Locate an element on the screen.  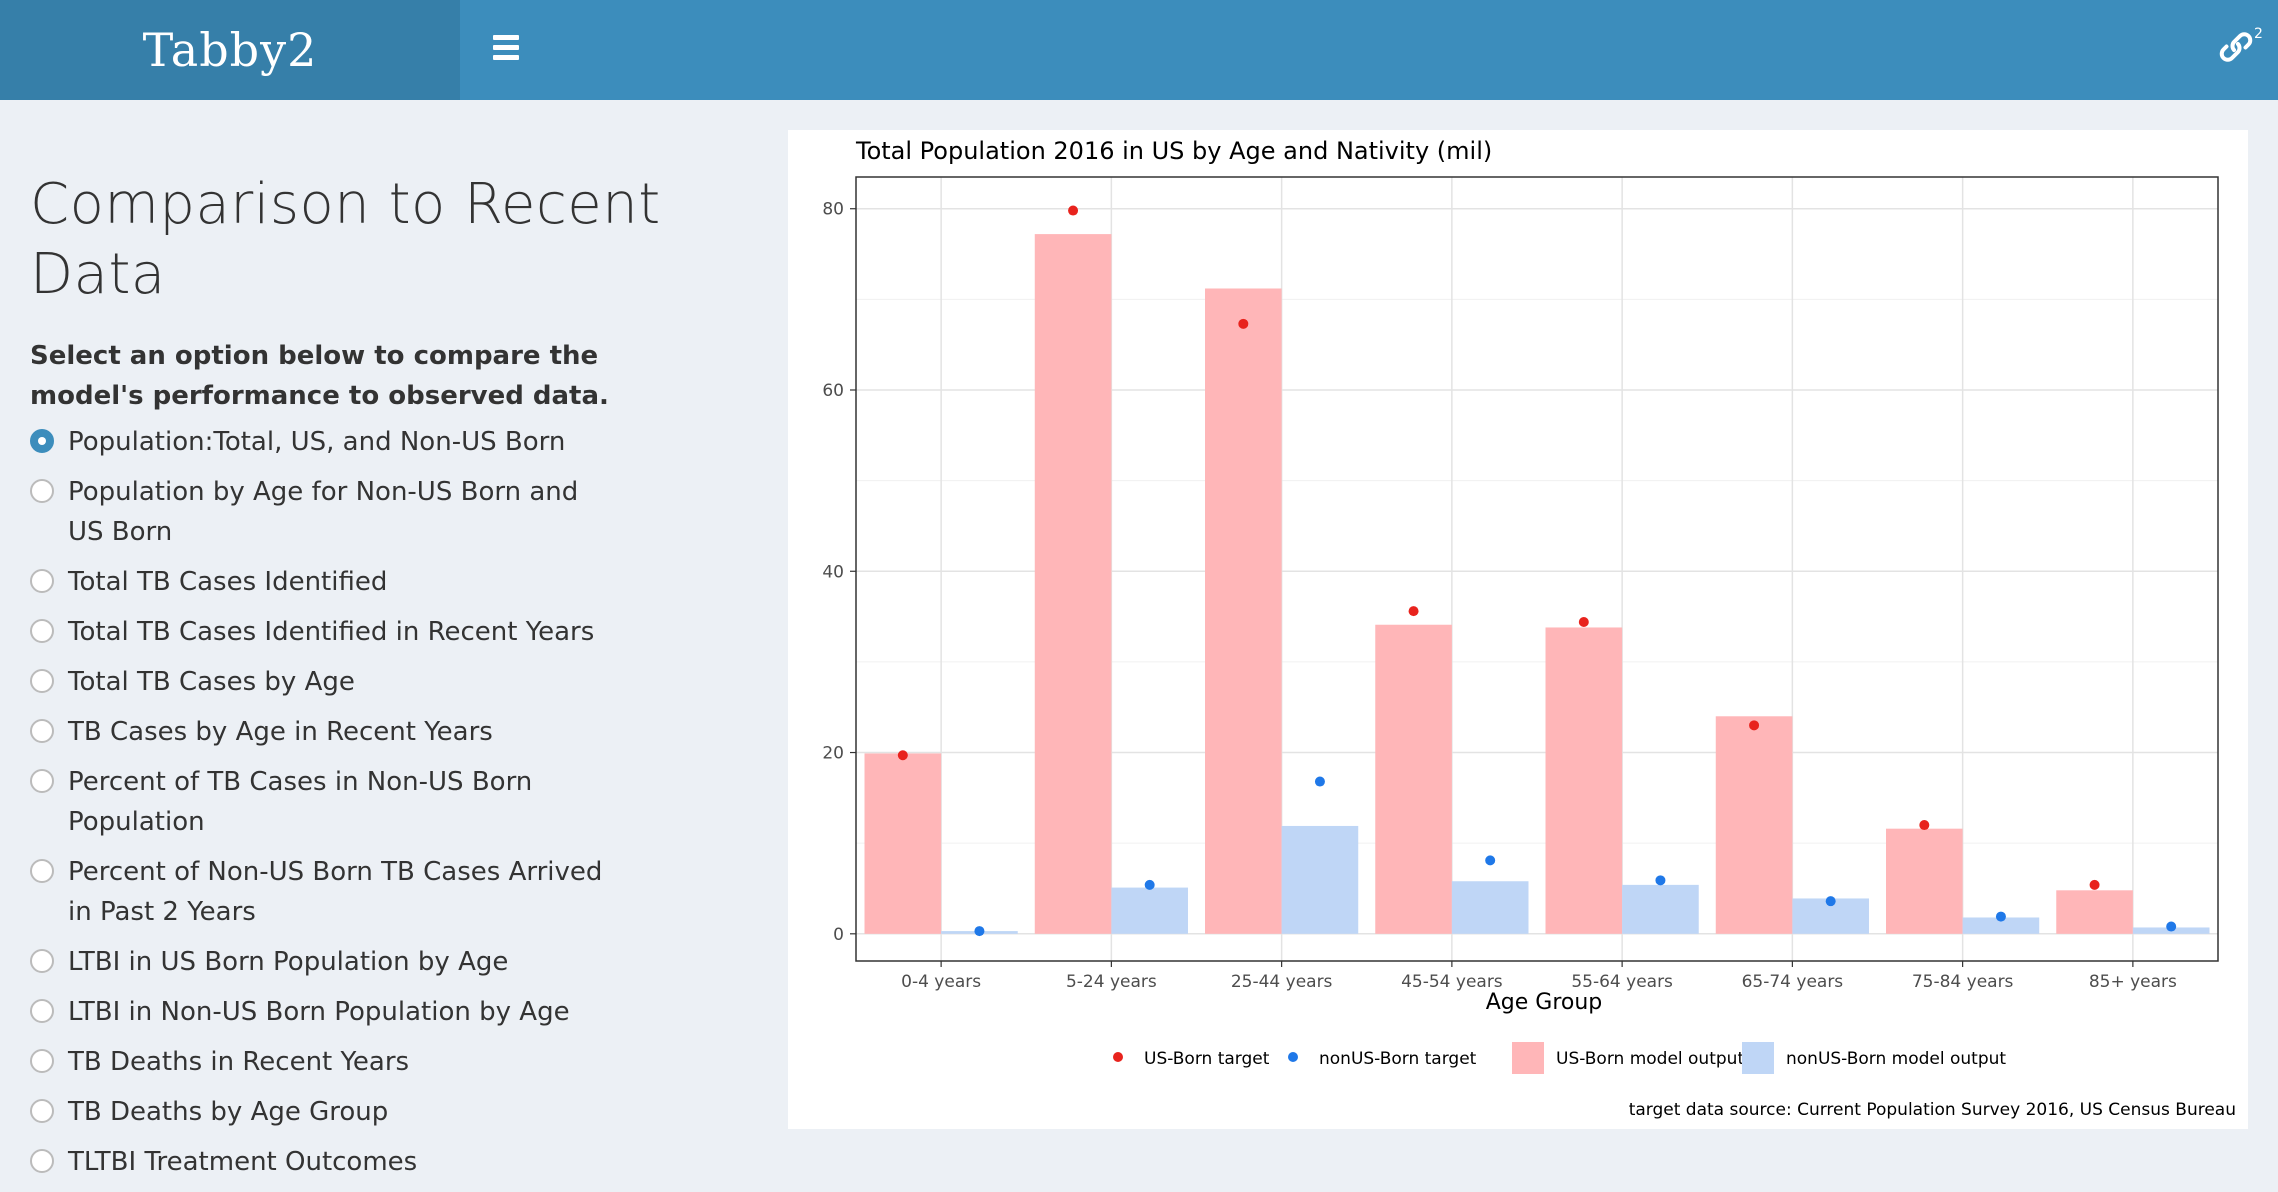
legend-label: nonUS-Born target is located at coordinates (1398, 1059).